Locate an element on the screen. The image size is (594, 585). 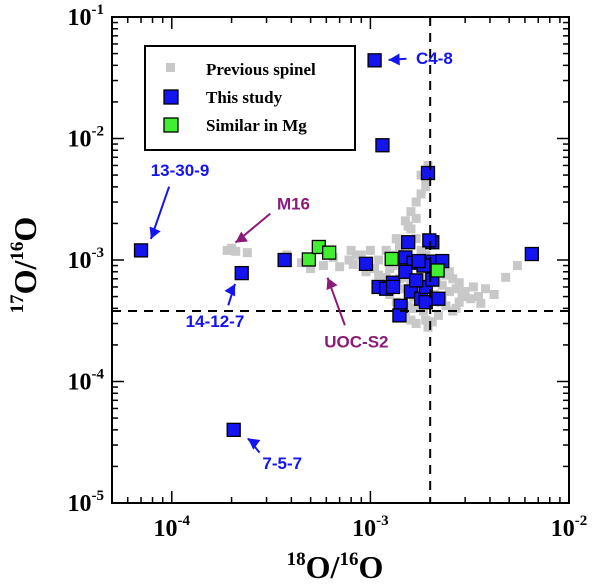
y-axis-title: 17O/16O is located at coordinates (25, 265).